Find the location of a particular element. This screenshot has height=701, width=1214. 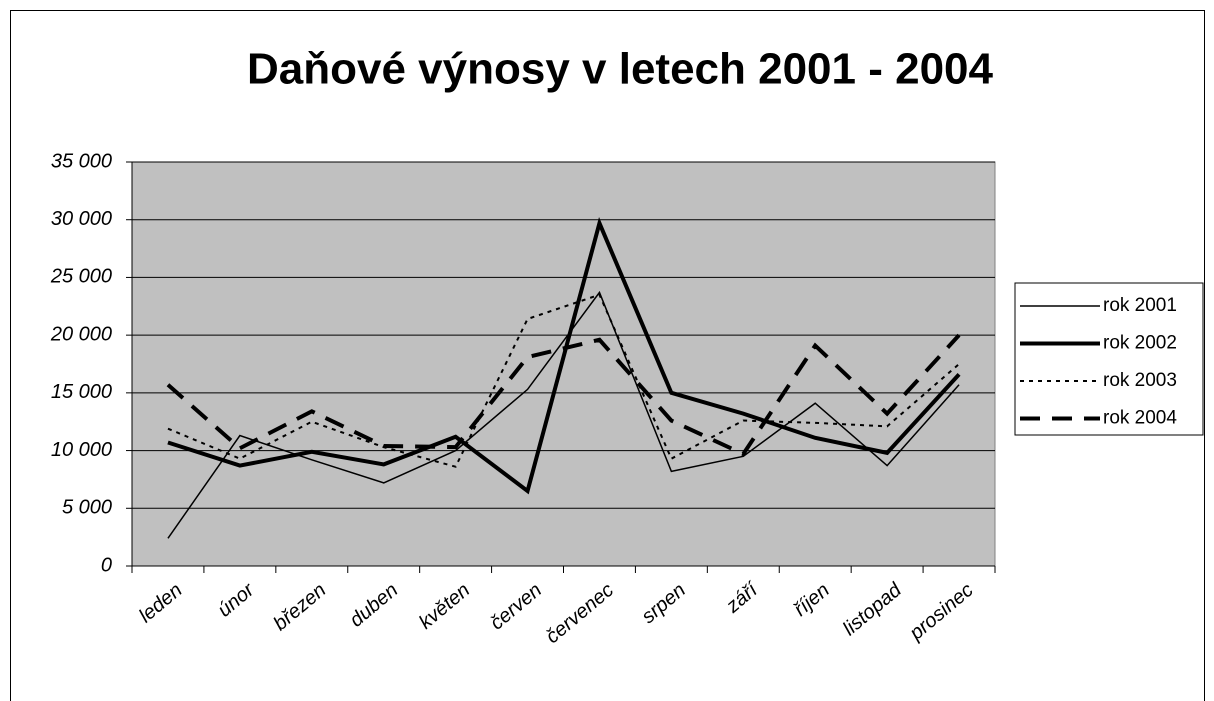

legend-label: rok 2002 is located at coordinates (1140, 343).